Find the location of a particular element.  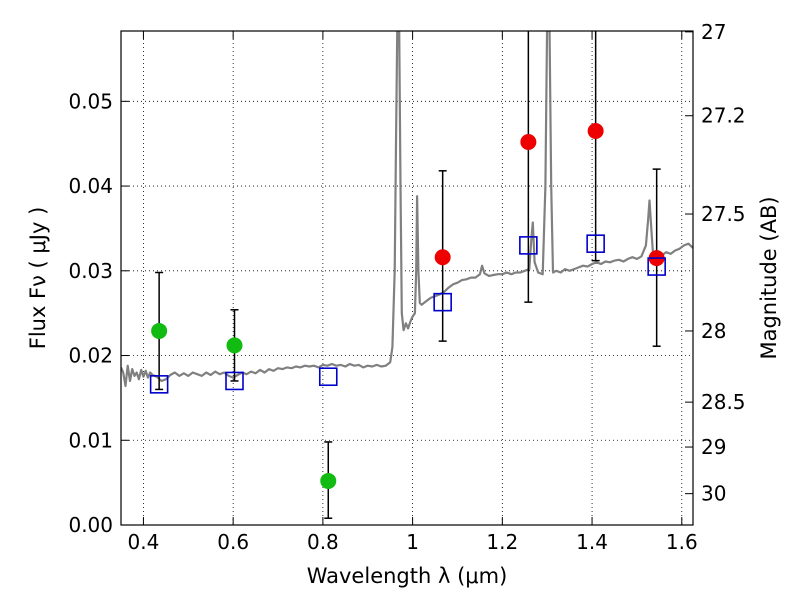

y2-axis-label: Magnitude (AB) is located at coordinates (769, 277).